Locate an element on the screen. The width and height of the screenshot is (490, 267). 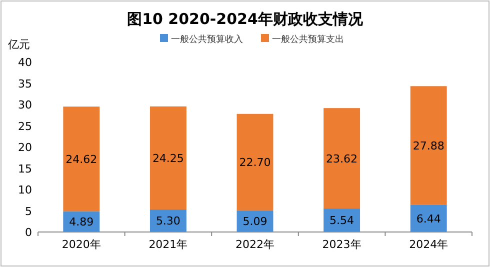
x-tick-label: 2023年 is located at coordinates (342, 244).